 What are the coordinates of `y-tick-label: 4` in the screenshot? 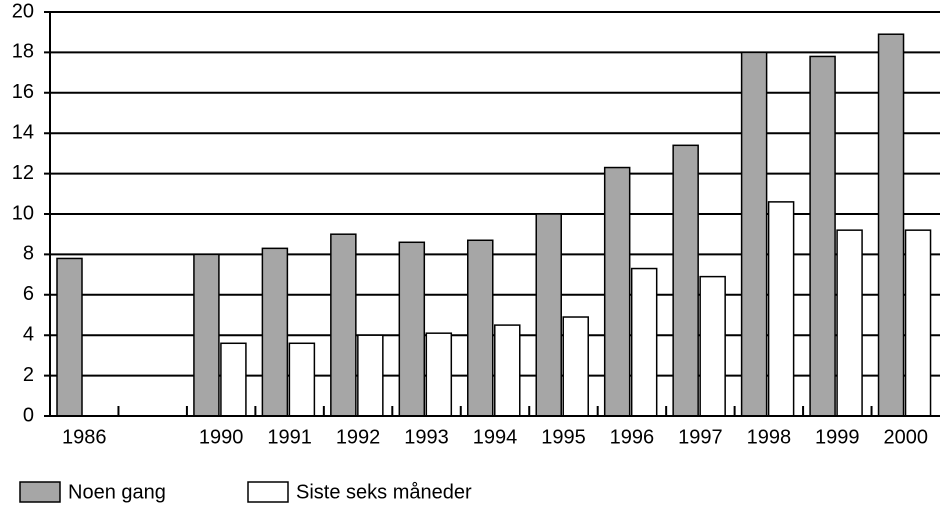 It's located at (28, 334).